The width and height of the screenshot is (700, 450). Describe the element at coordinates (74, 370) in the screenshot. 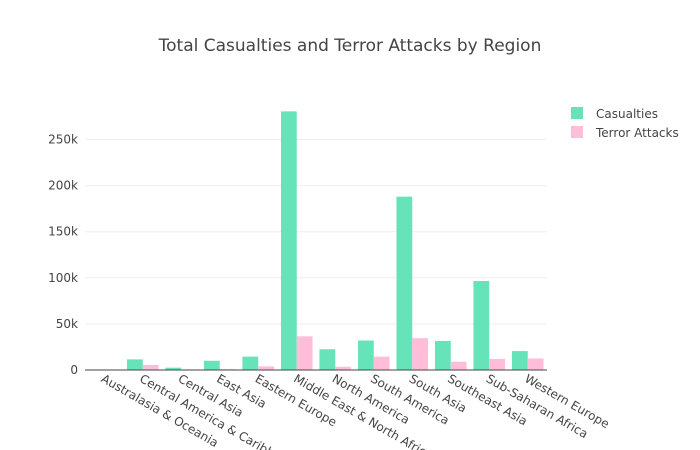

I see `y-tick-label: 0` at that location.